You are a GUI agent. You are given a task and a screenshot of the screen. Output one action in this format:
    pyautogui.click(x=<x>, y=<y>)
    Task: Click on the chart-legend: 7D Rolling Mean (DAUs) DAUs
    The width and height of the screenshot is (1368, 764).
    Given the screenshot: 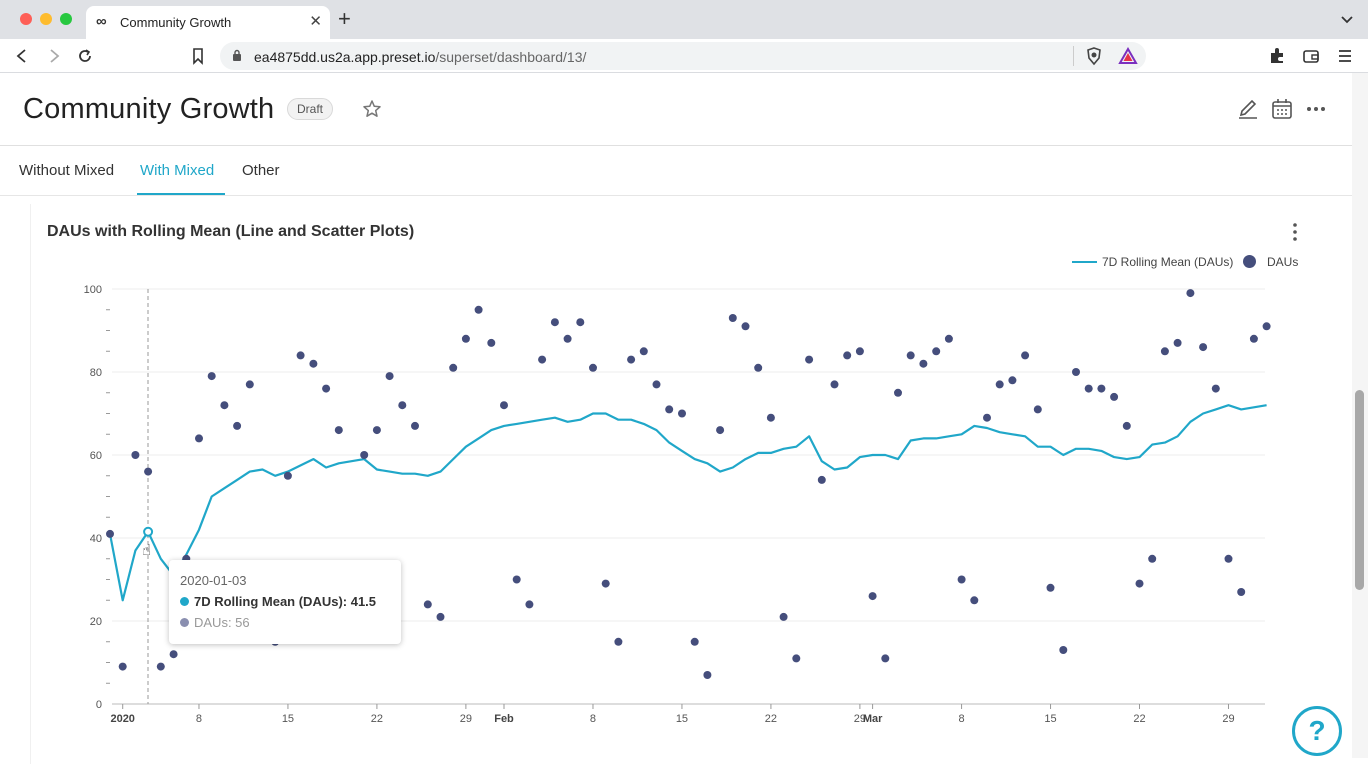 What is the action you would take?
    pyautogui.click(x=1190, y=262)
    